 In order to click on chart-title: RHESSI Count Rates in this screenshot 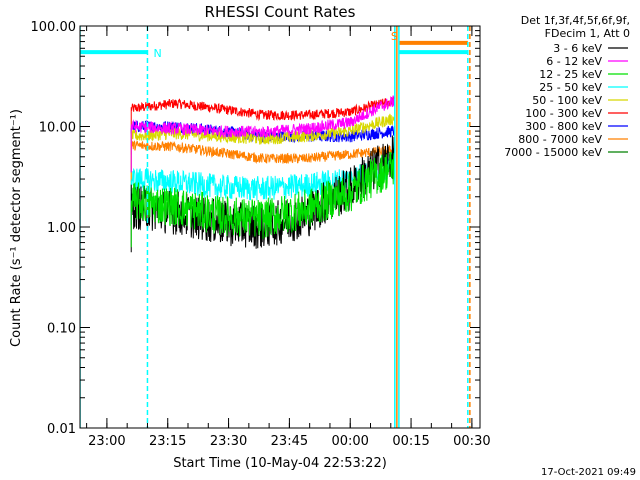, I will do `click(280, 12)`.